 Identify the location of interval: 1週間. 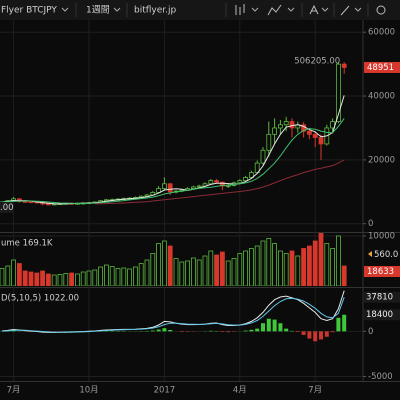
(98, 10).